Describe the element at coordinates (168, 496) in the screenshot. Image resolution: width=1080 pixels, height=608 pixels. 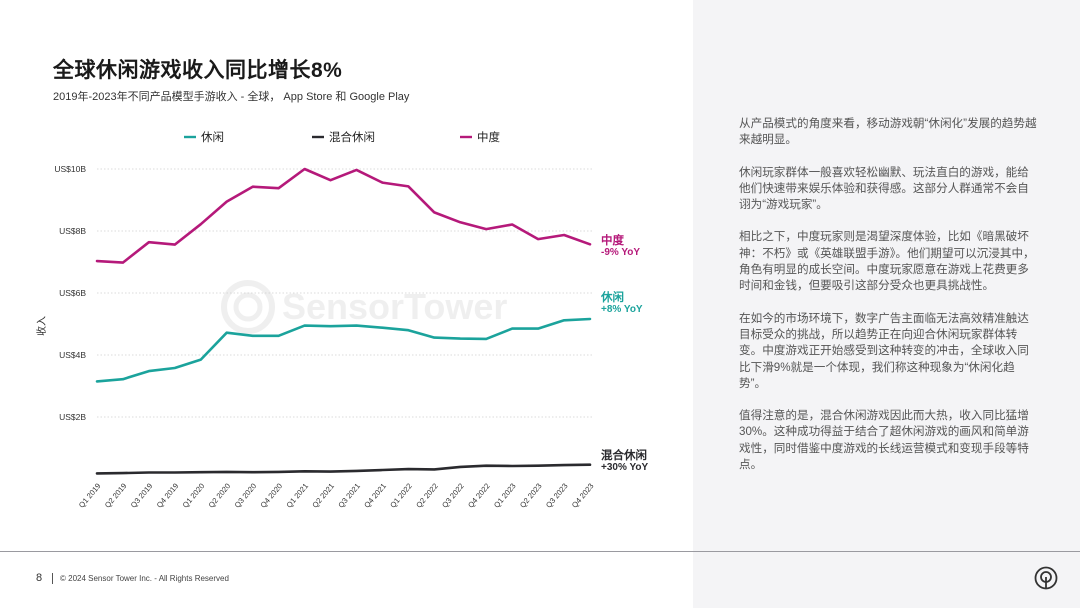
I see `x-tick-label: Q4 2019` at that location.